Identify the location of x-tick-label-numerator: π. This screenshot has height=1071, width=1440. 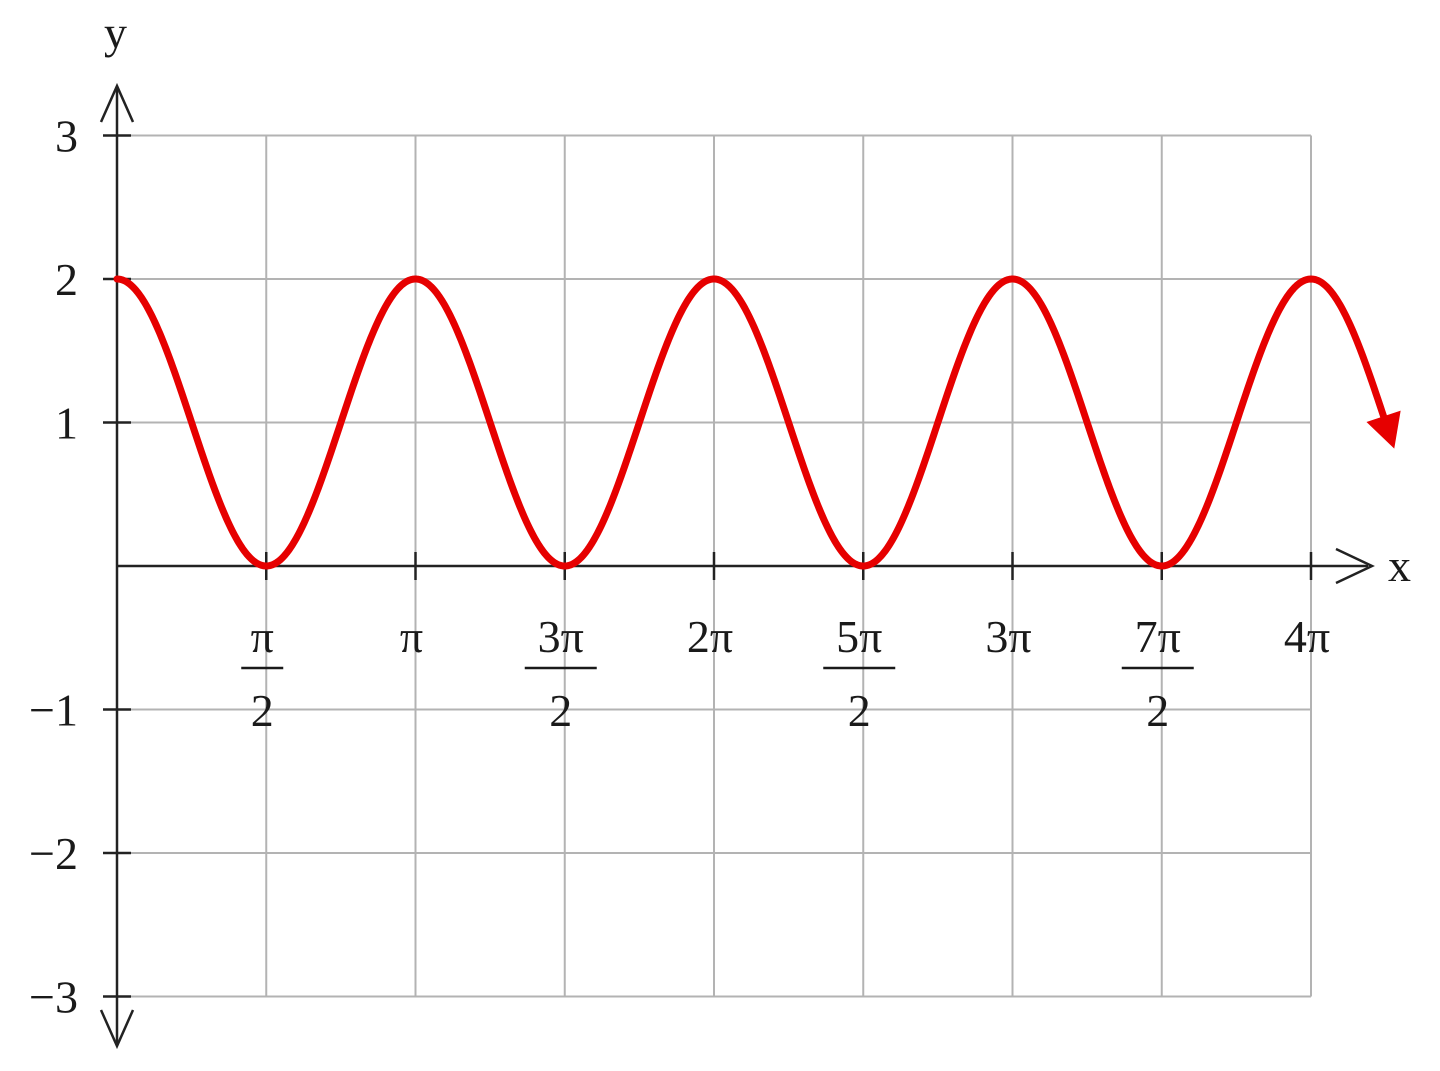
(262, 636).